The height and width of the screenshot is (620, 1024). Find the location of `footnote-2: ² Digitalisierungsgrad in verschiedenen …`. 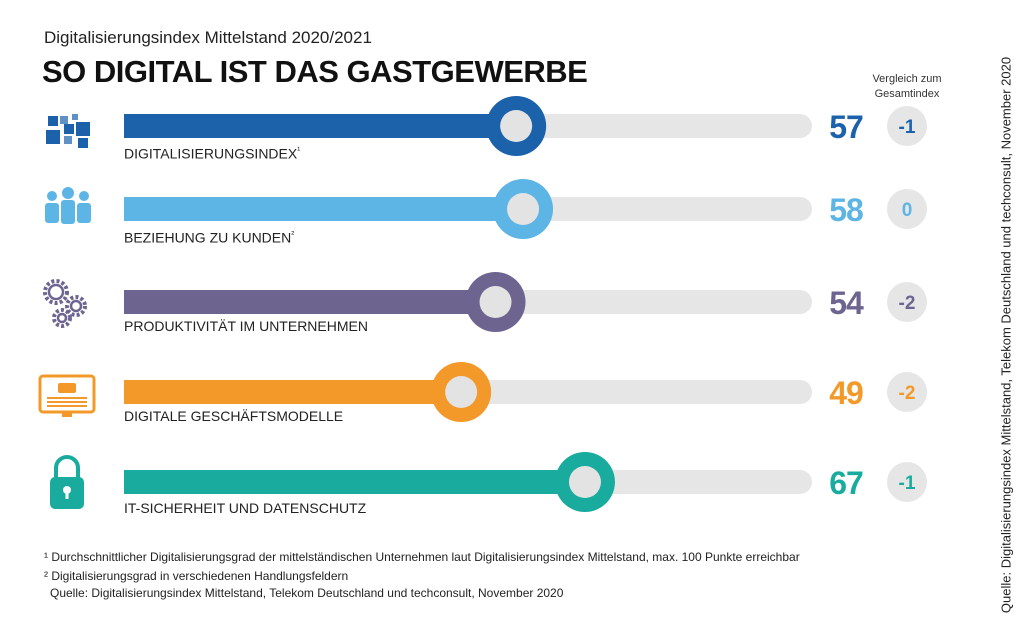

footnote-2: ² Digitalisierungsgrad in verschiedenen … is located at coordinates (196, 576).